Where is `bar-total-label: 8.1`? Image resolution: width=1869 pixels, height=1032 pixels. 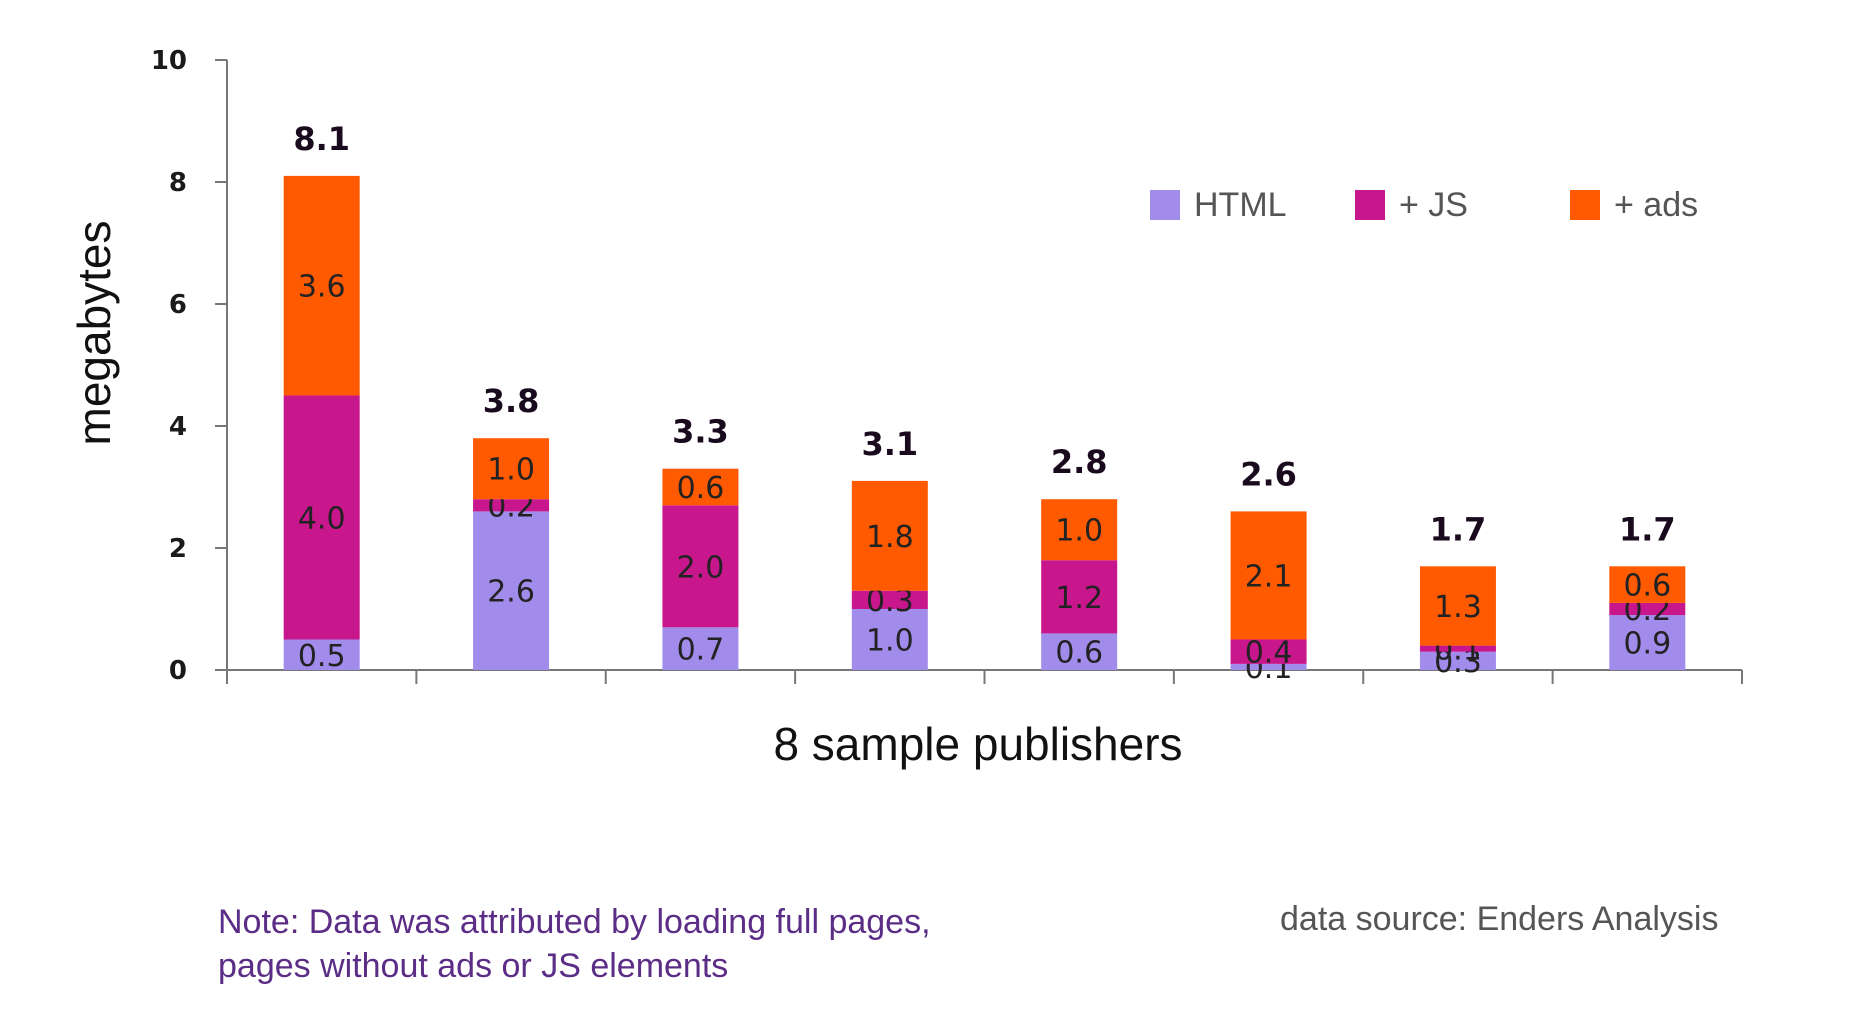 bar-total-label: 8.1 is located at coordinates (321, 139).